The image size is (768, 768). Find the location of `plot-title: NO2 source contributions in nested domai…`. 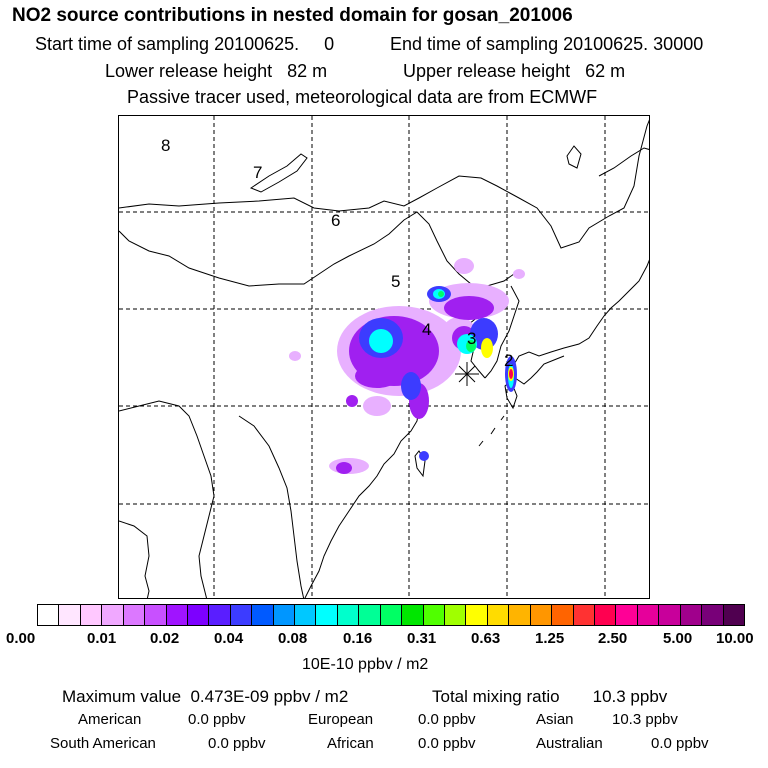

plot-title: NO2 source contributions in nested domai… is located at coordinates (292, 15).